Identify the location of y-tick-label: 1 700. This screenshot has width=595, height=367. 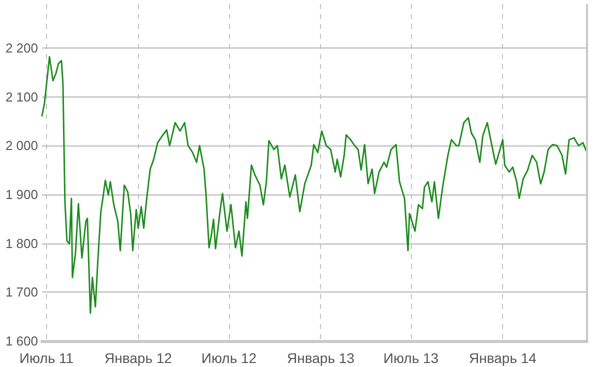
(21, 292).